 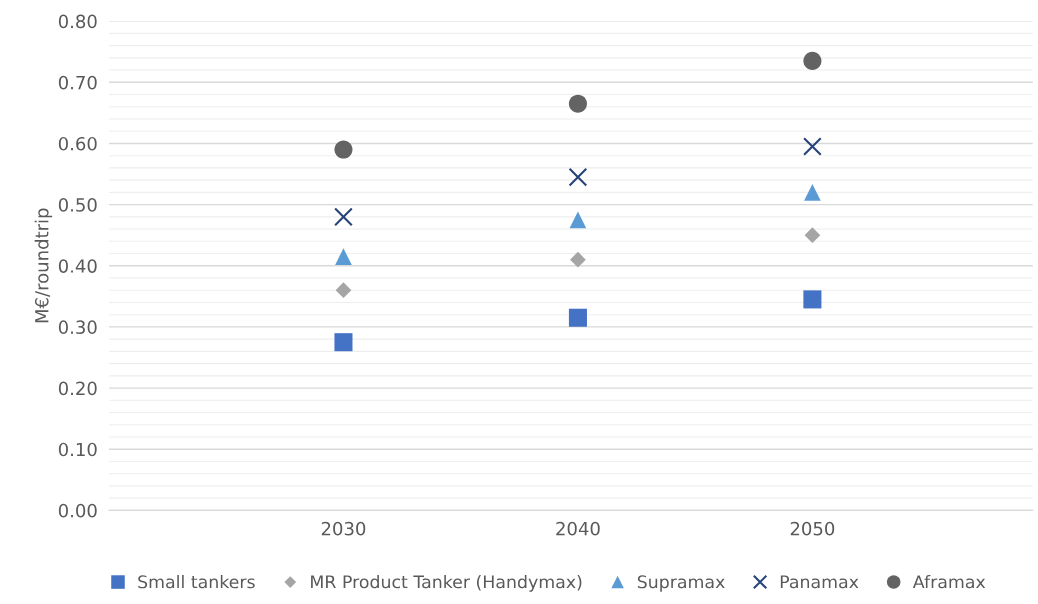 What do you see at coordinates (77, 266) in the screenshot?
I see `y-tick-label: 0.40` at bounding box center [77, 266].